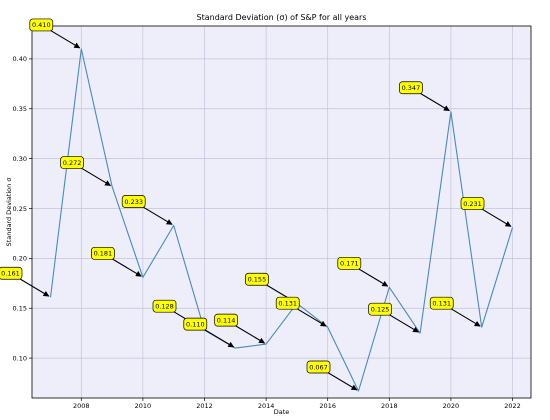 The image size is (550, 420). I want to click on data-label: 0.155, so click(257, 280).